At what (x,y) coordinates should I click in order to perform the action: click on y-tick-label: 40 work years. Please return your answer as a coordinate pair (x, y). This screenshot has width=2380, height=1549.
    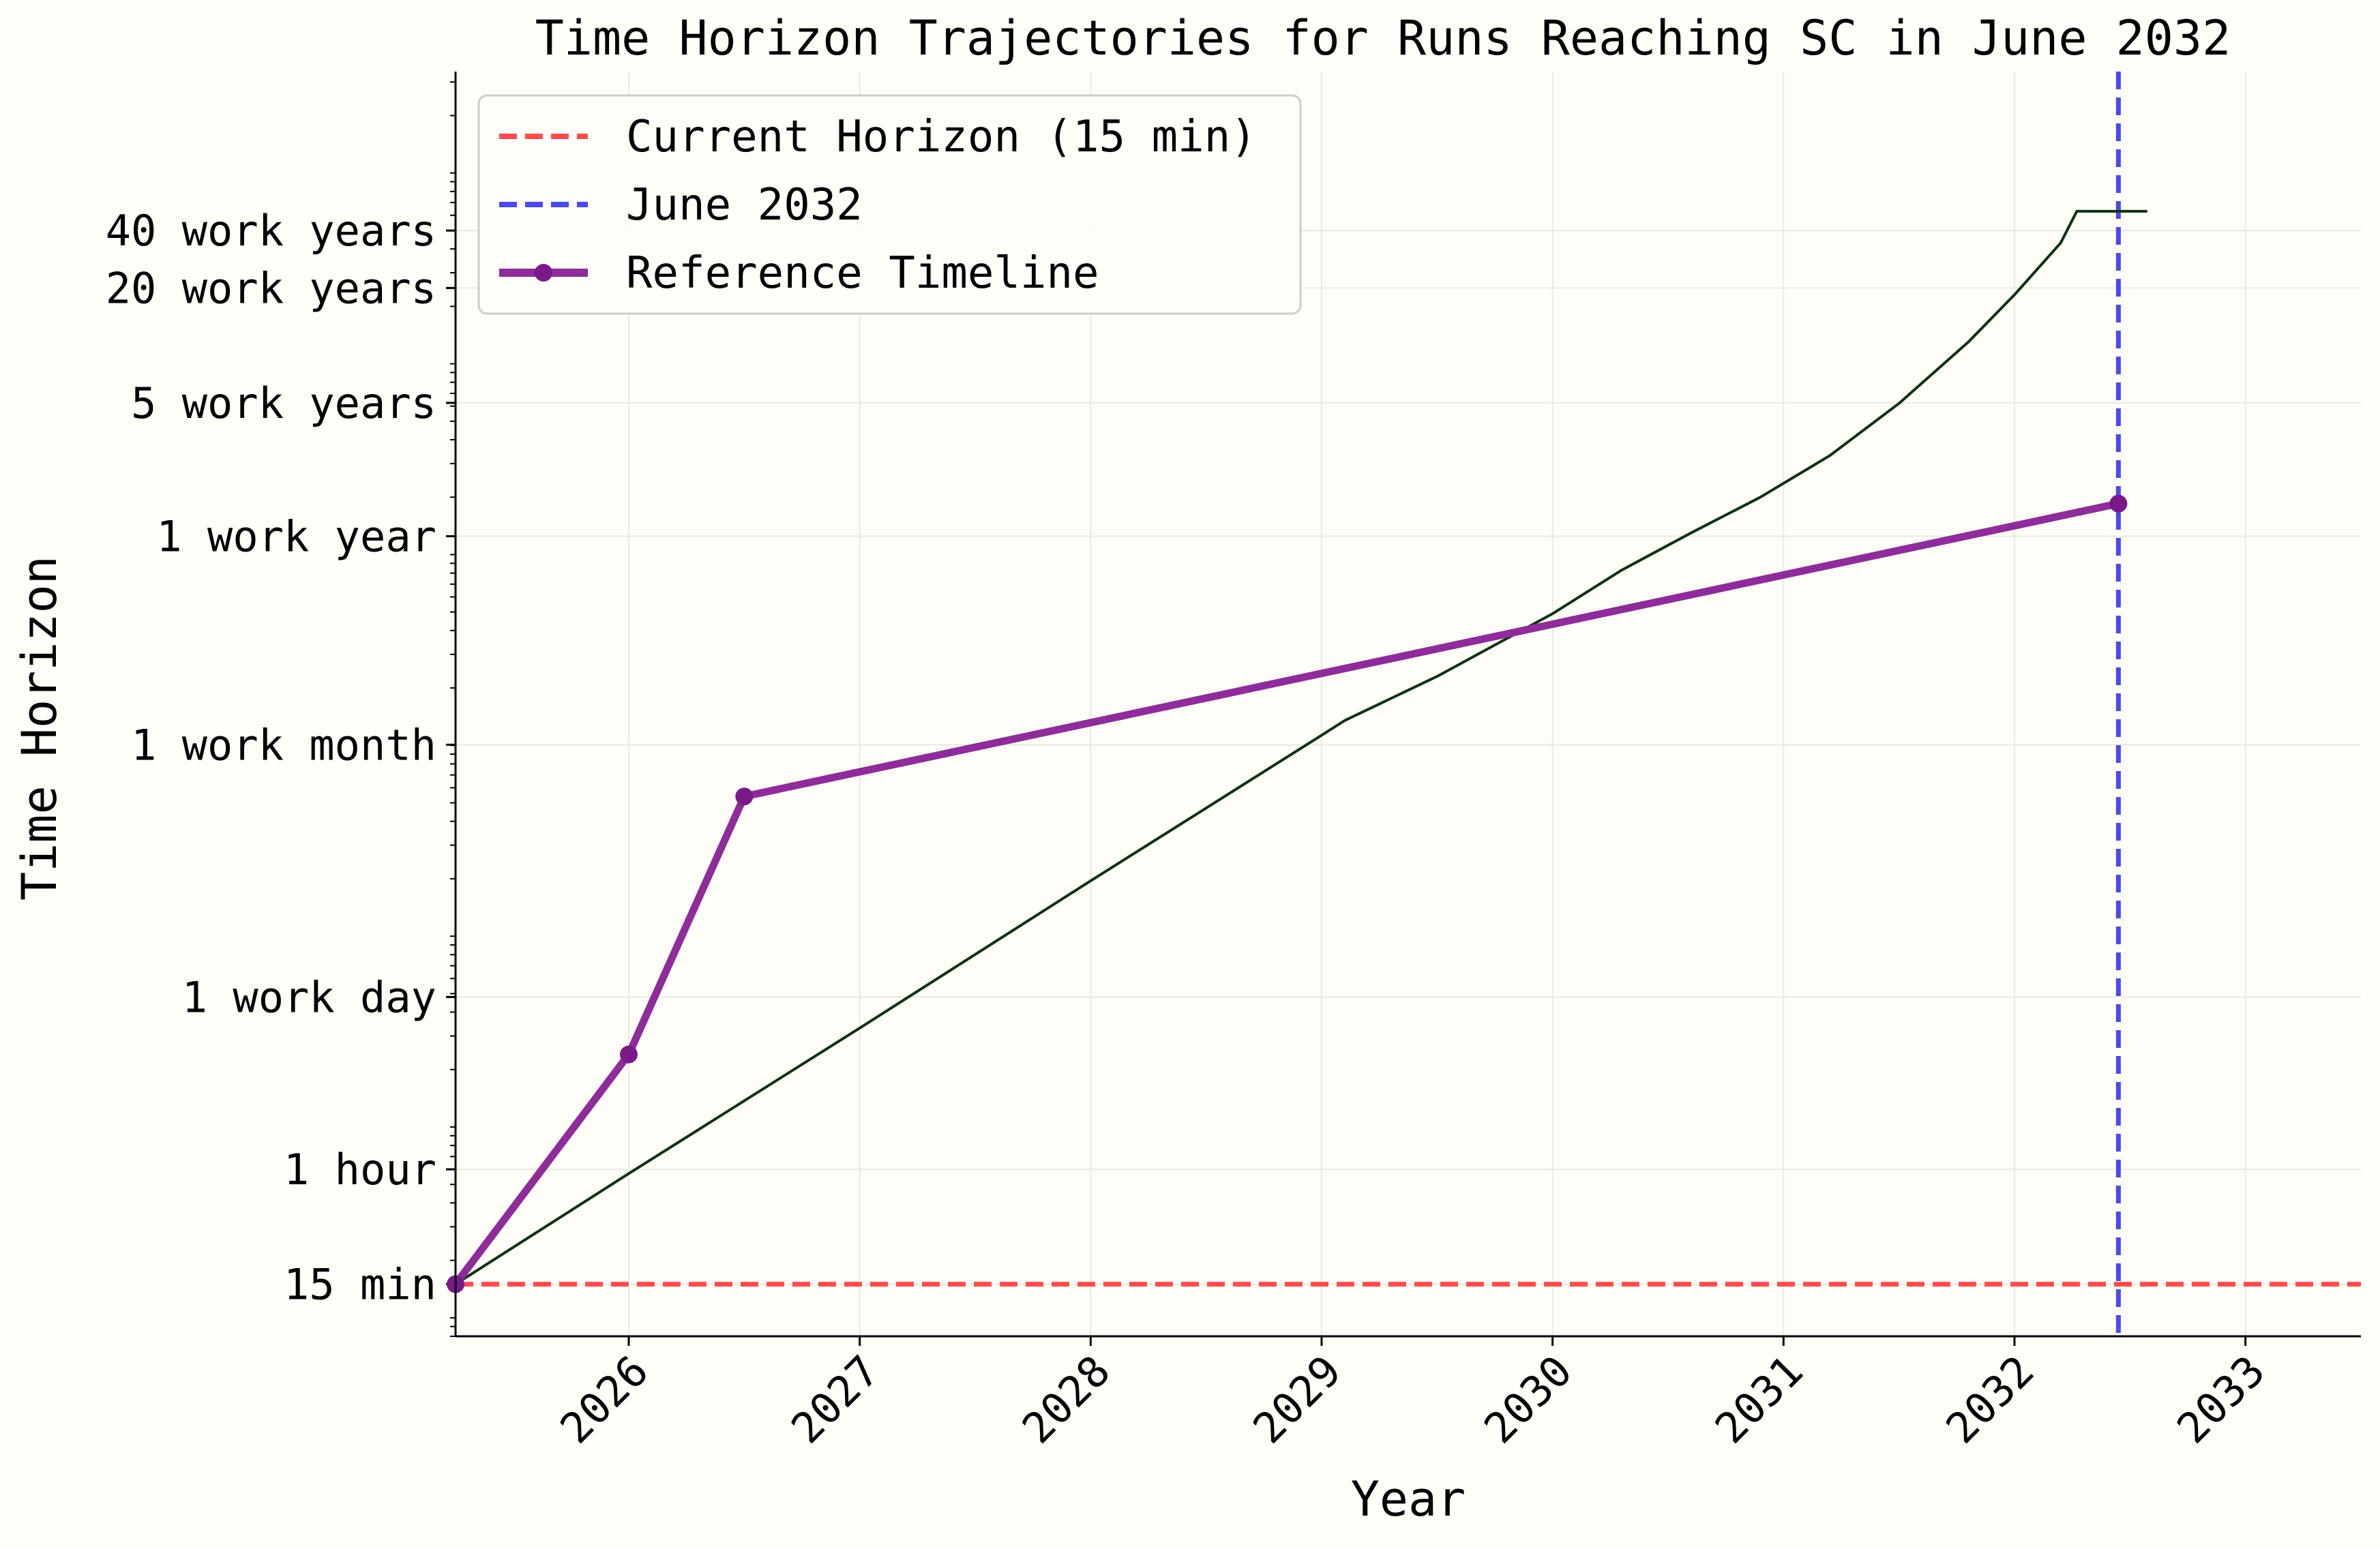
    Looking at the image, I should click on (271, 231).